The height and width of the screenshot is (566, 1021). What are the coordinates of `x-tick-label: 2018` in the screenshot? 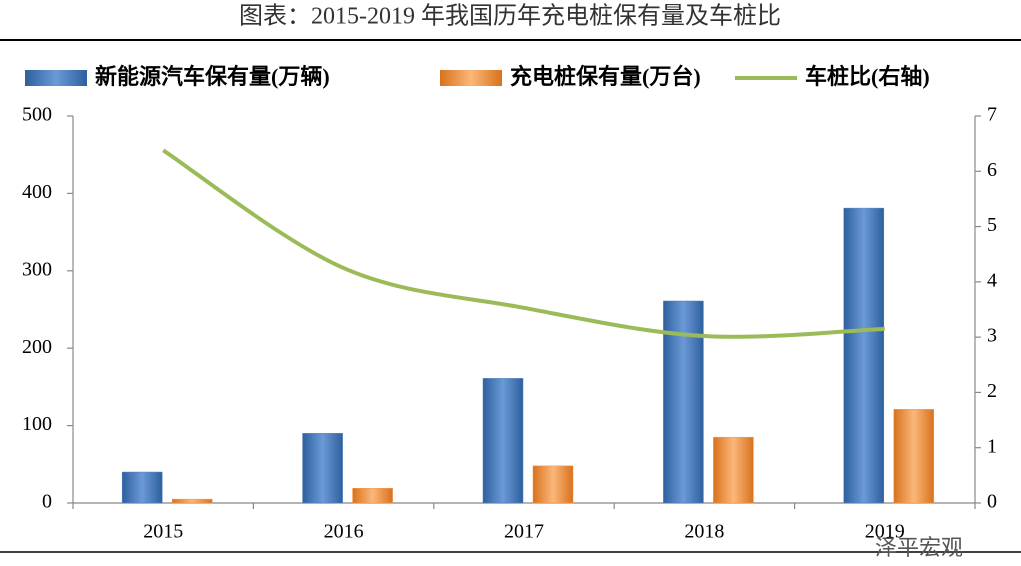 It's located at (704, 532).